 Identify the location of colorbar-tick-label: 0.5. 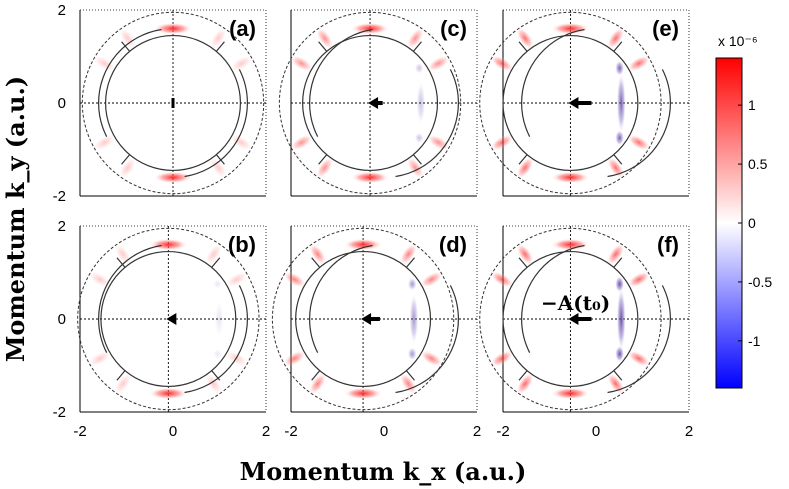
(758, 164).